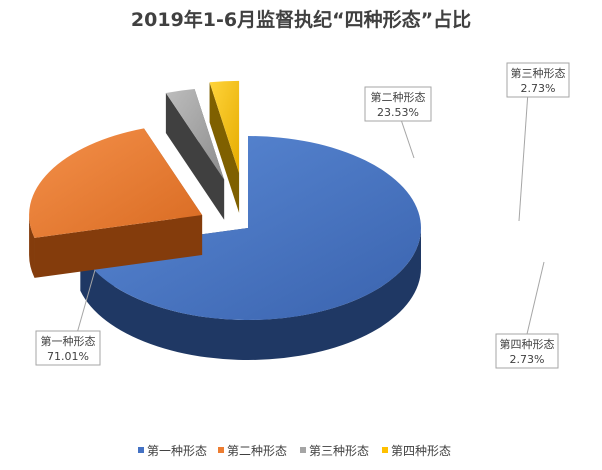 This screenshot has width=602, height=470. Describe the element at coordinates (339, 451) in the screenshot. I see `legend-label: 第三种形态` at that location.